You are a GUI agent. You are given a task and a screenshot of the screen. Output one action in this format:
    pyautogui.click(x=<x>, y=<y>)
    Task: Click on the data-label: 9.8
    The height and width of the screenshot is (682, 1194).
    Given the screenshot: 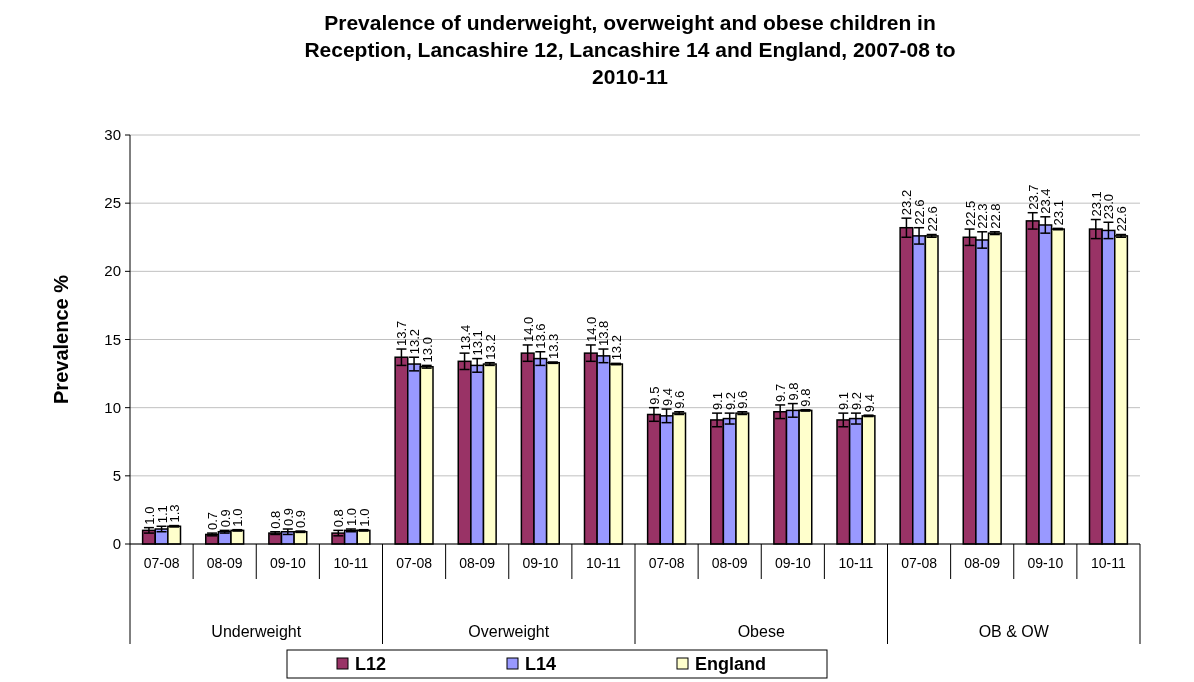 What is the action you would take?
    pyautogui.click(x=806, y=397)
    